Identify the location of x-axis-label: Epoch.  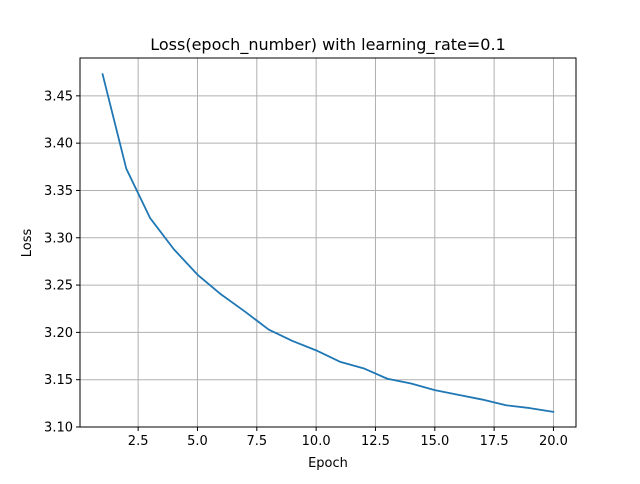
(328, 463).